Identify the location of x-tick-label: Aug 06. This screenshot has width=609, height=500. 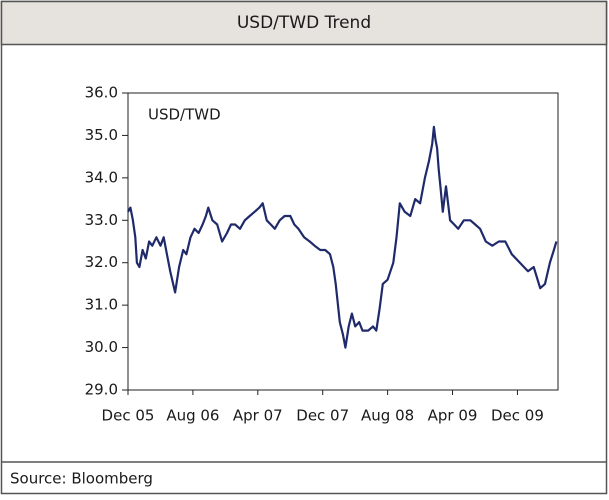
(192, 416).